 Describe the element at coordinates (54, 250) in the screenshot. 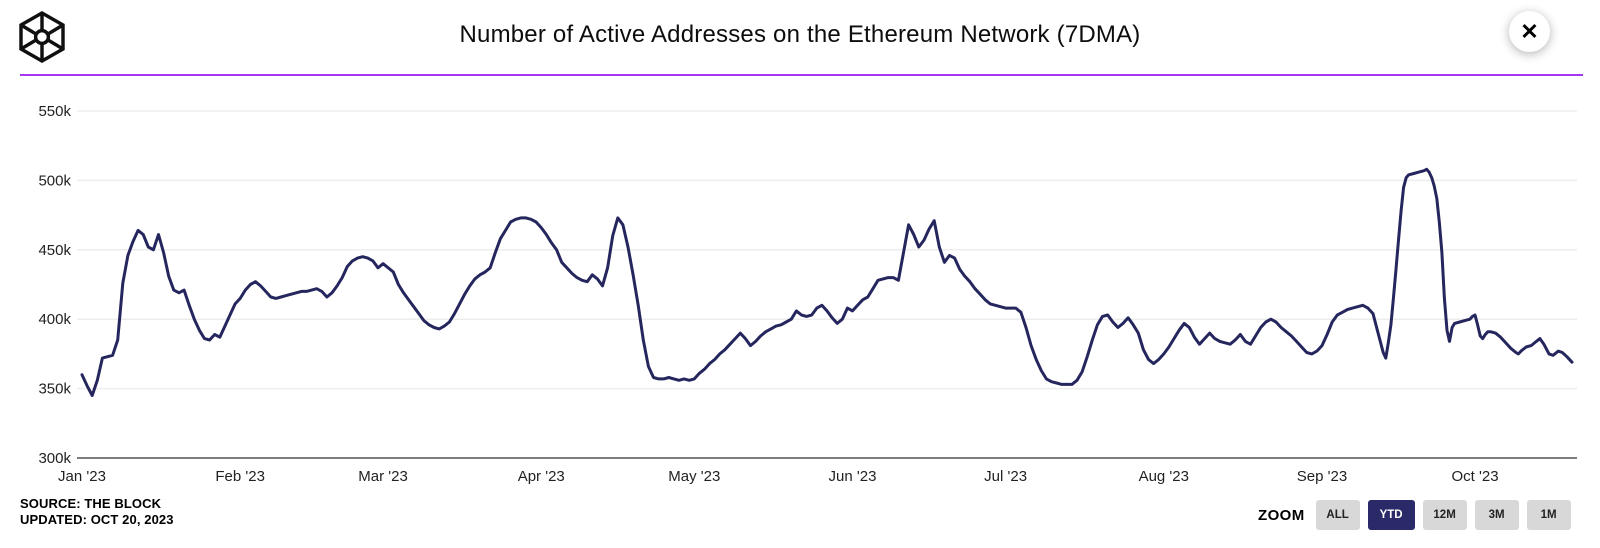

I see `y-axis-tick-label: 450k` at that location.